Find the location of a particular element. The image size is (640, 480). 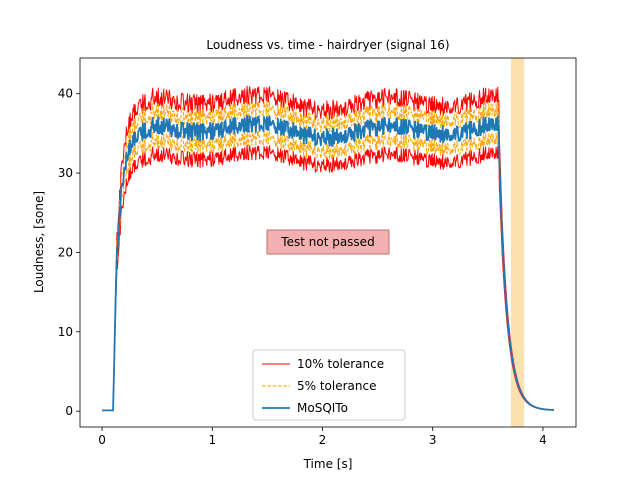

y-tick-label: 40 is located at coordinates (65, 94).